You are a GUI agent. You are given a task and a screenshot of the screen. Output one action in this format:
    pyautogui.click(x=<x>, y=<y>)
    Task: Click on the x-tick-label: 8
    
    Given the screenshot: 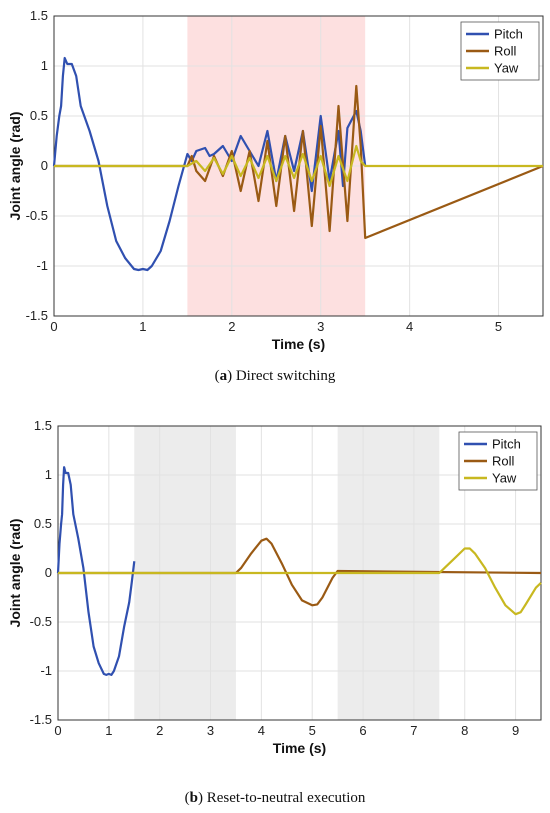 What is the action you would take?
    pyautogui.click(x=464, y=730)
    